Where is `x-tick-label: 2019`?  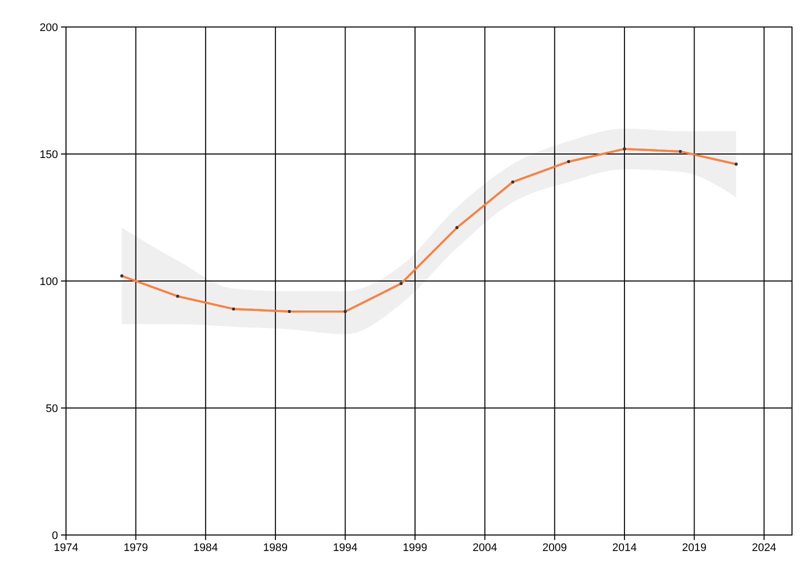 x-tick-label: 2019 is located at coordinates (694, 548).